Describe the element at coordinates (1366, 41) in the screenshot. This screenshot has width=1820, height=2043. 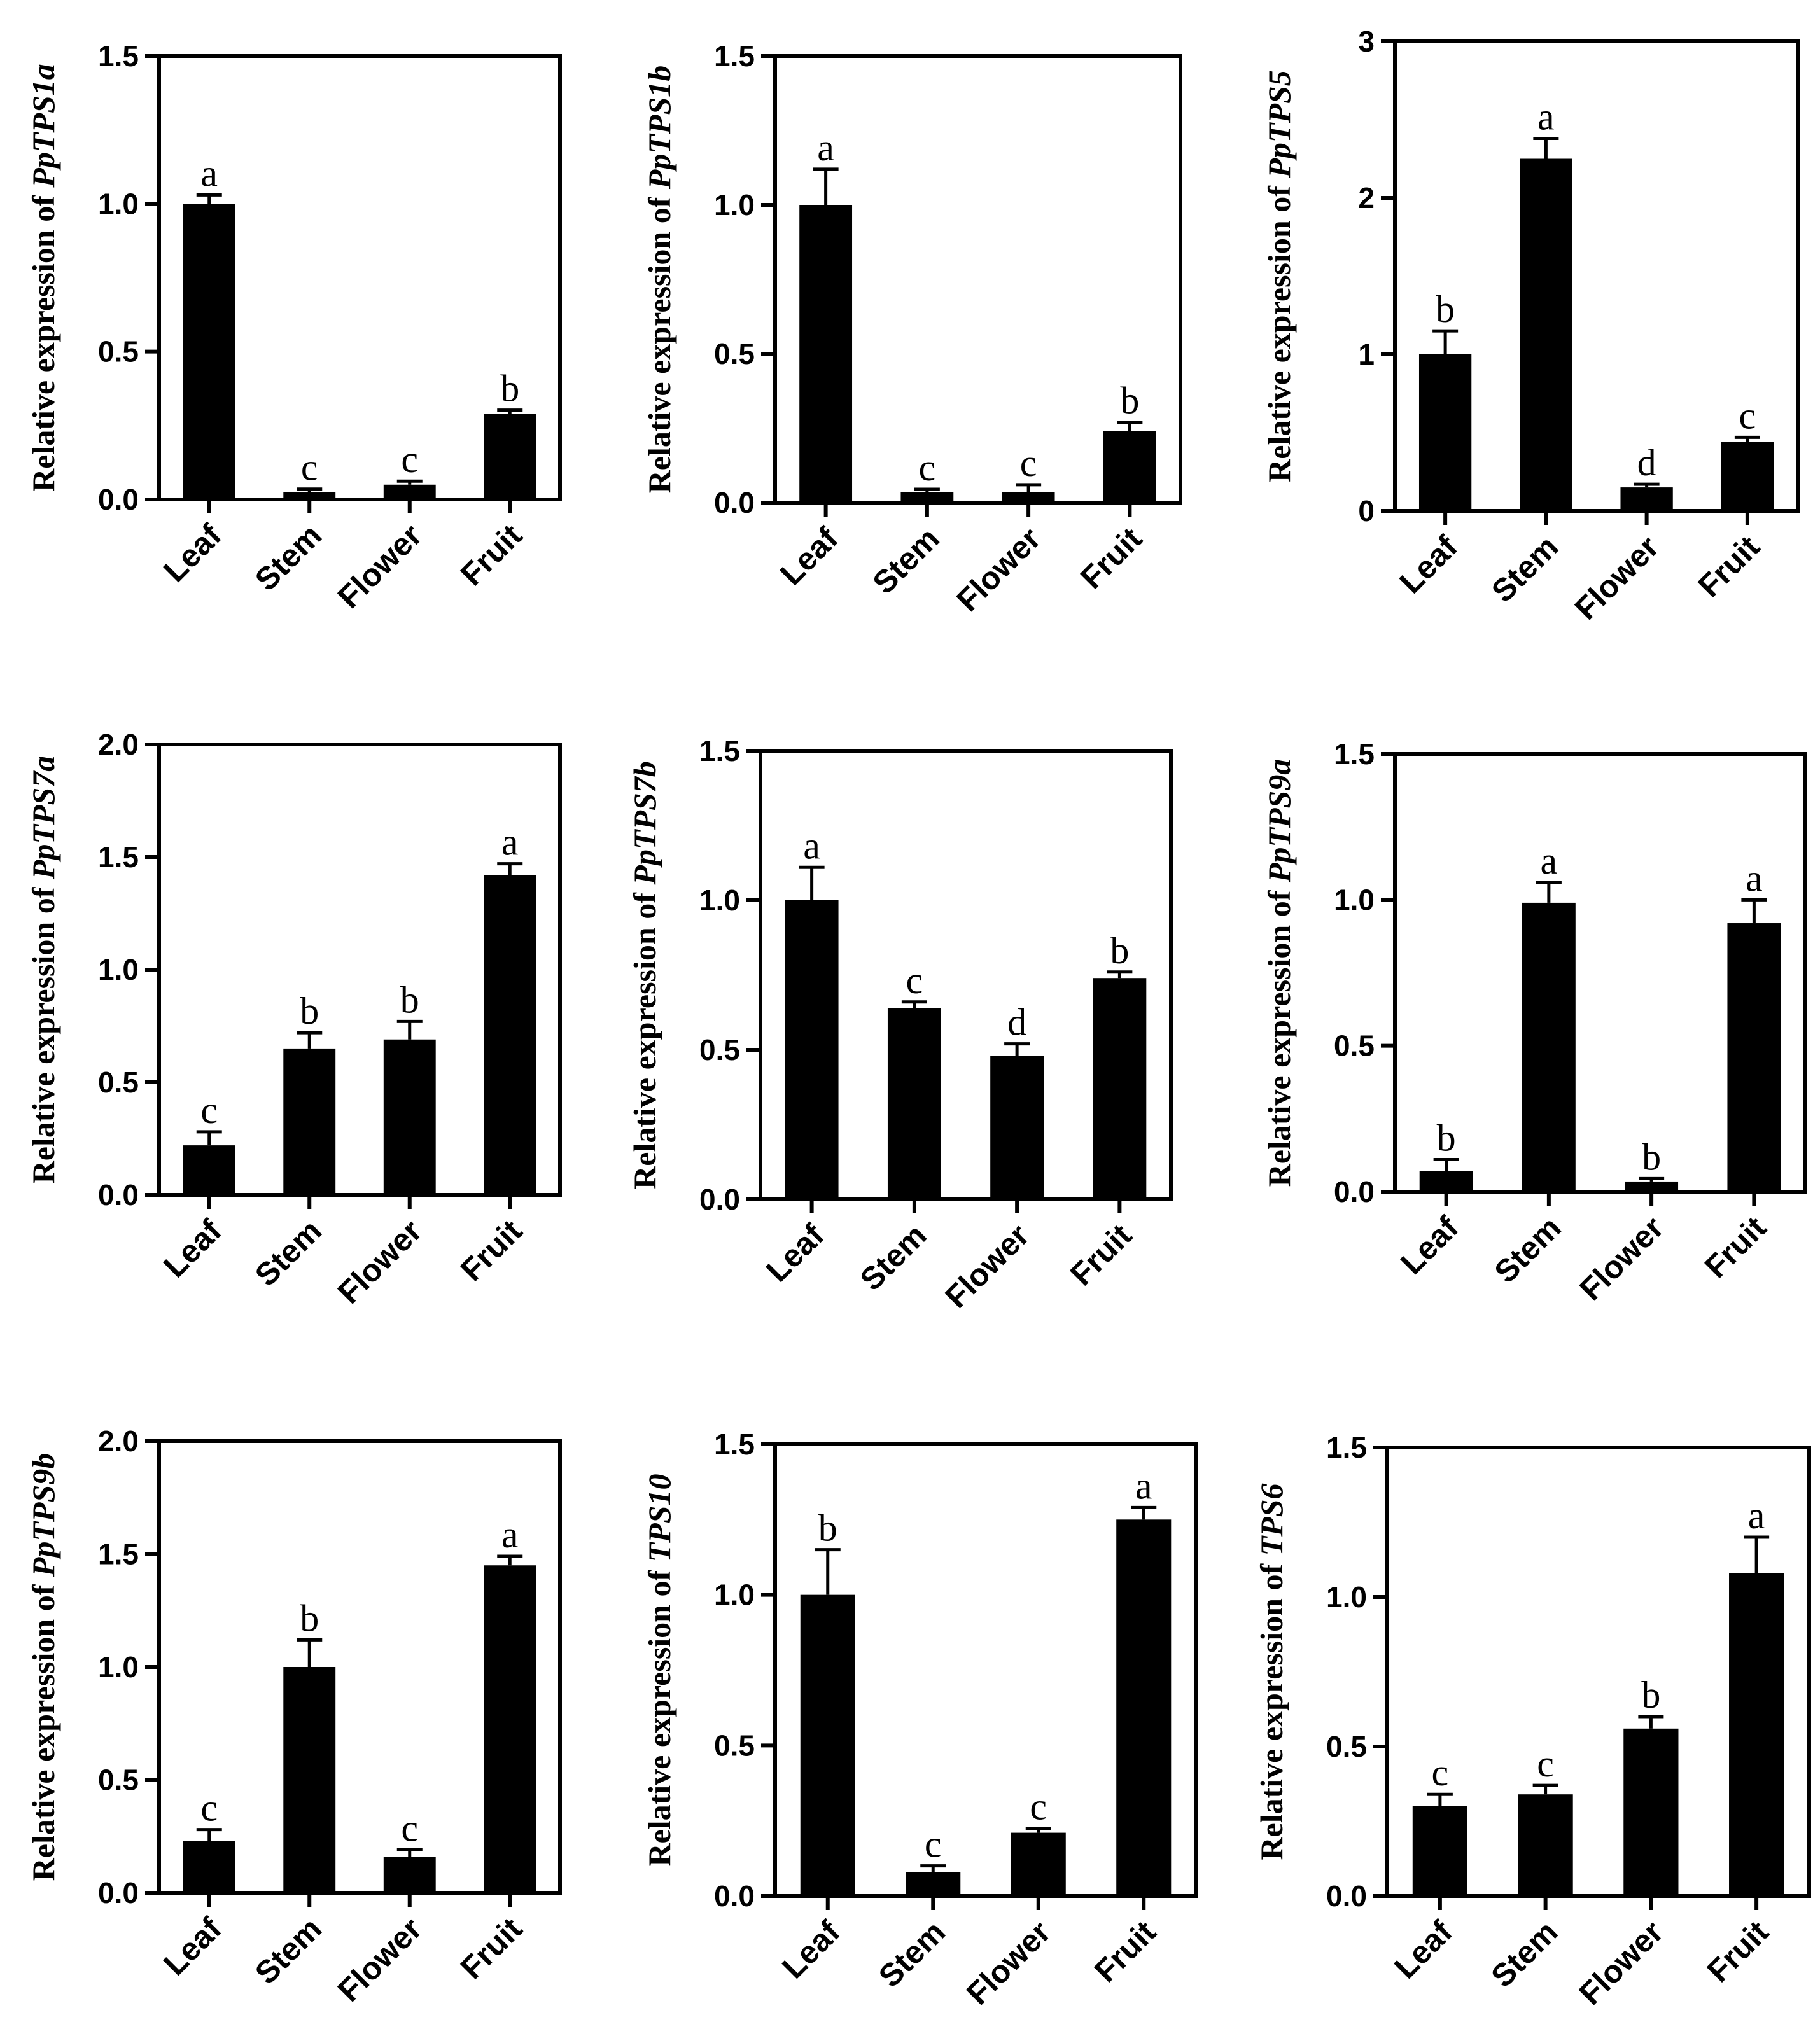
I see `y-tick-label: 3` at that location.